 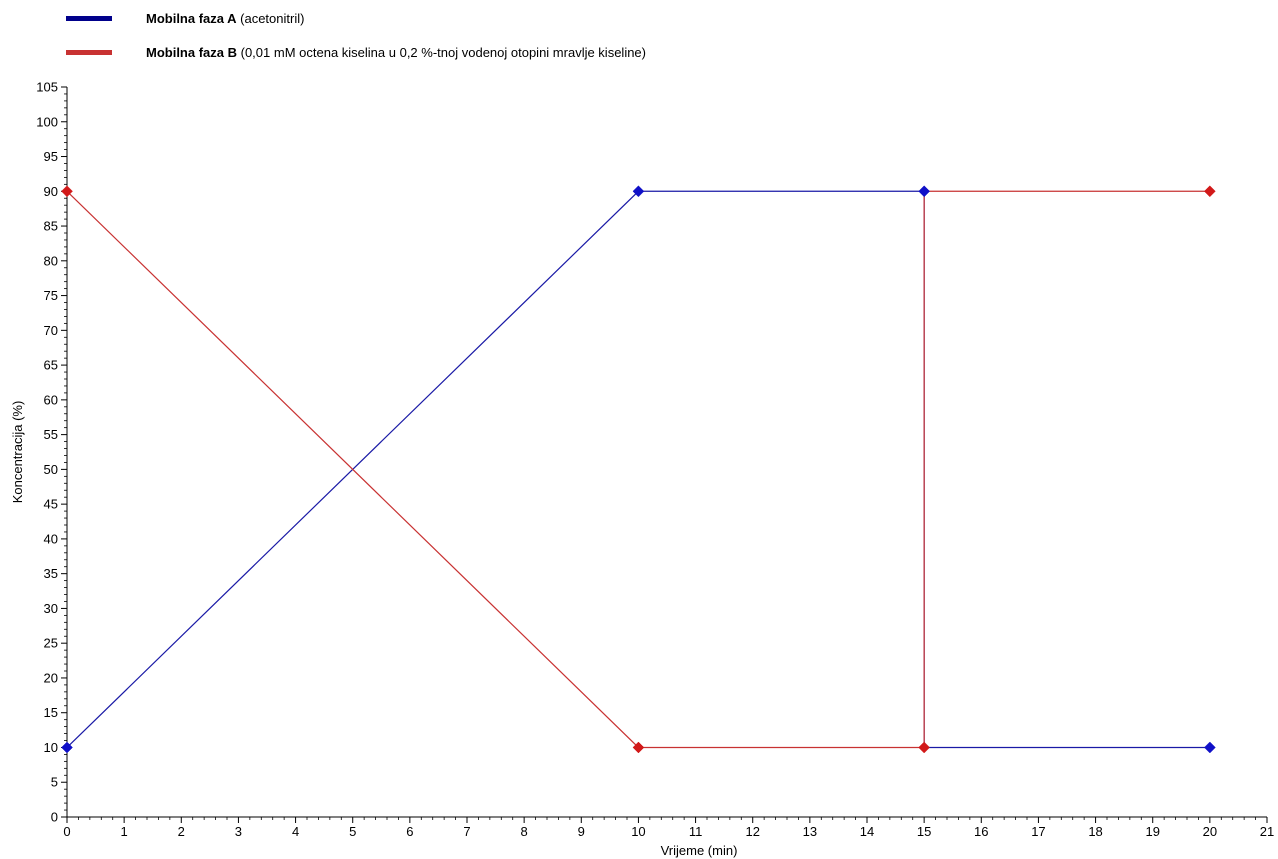 I want to click on x-tick-label: 18, so click(x=1095, y=831).